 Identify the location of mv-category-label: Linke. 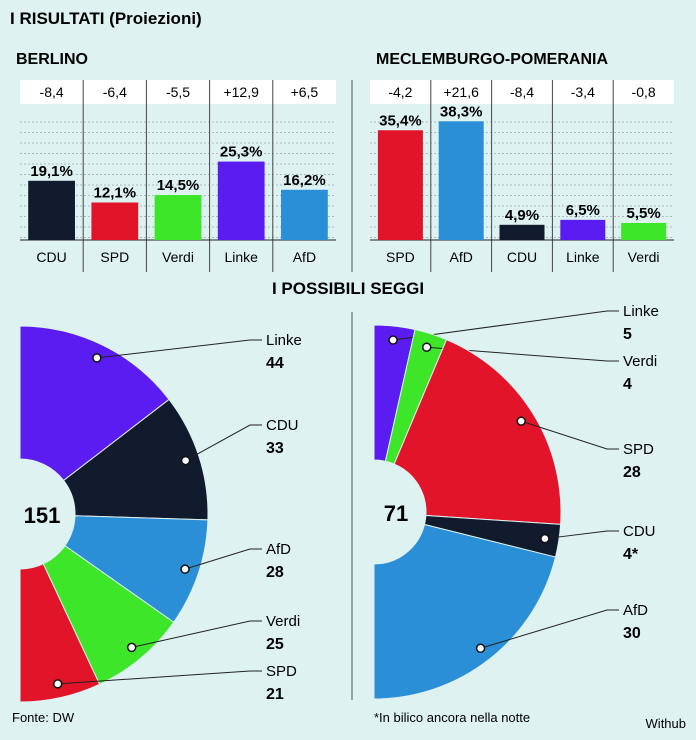
(583, 257).